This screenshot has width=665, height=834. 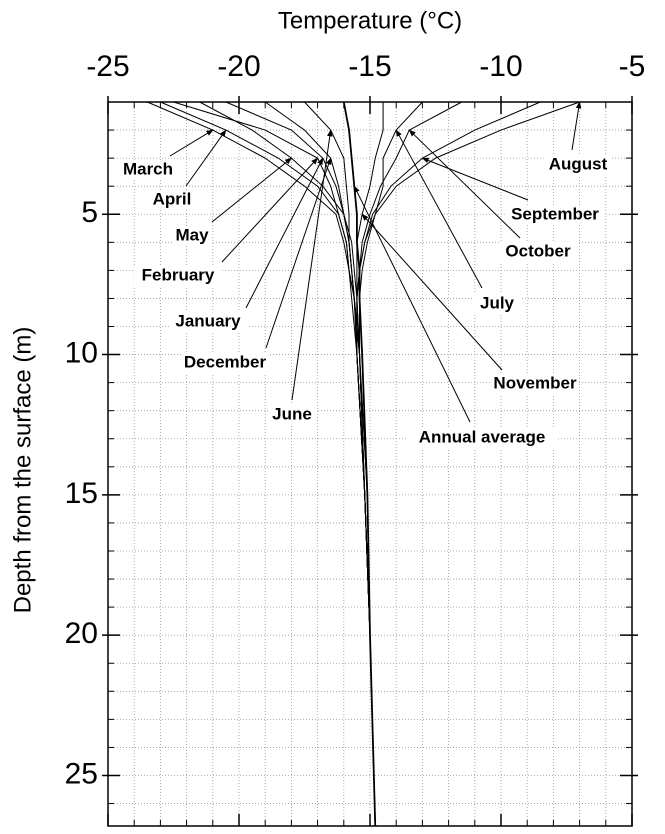 I want to click on chart-title: Temperature (°C), so click(x=370, y=20).